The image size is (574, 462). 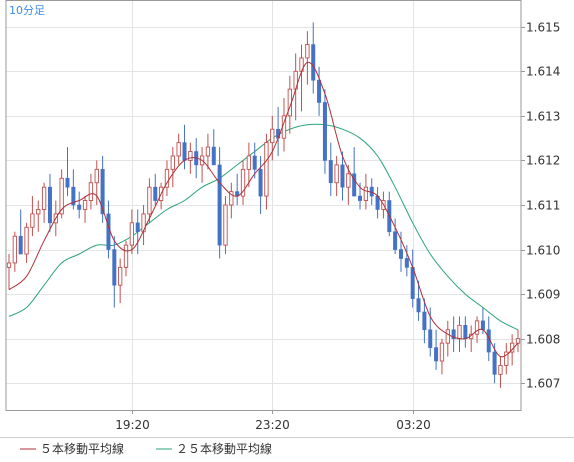 What do you see at coordinates (543, 28) in the screenshot?
I see `y-tick-label: 1.615` at bounding box center [543, 28].